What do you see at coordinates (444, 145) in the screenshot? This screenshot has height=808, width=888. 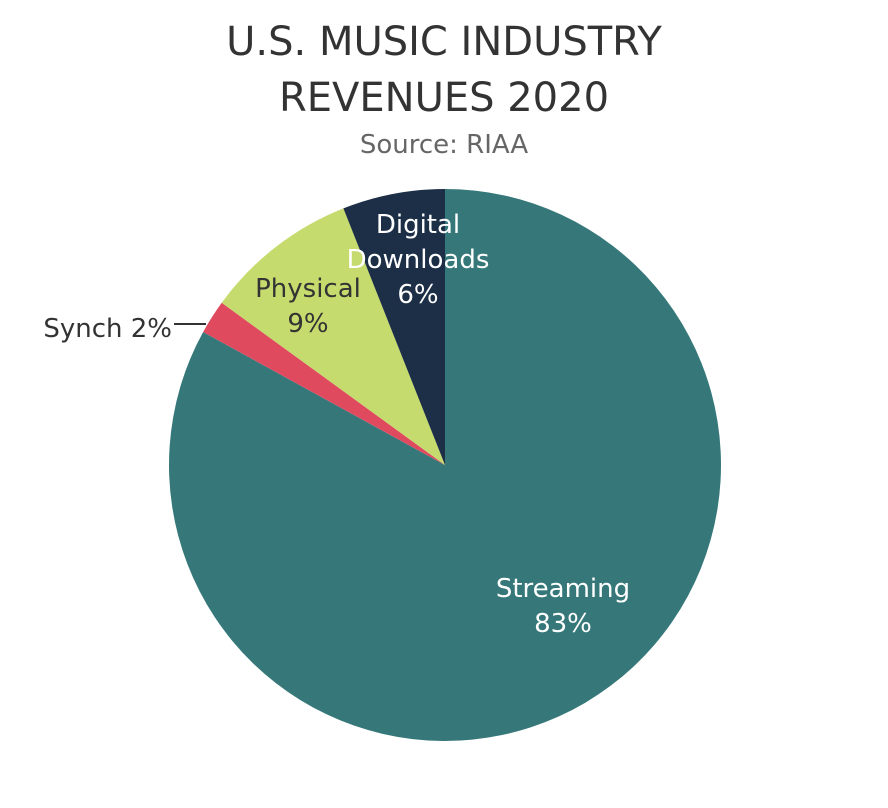 I see `chart-subtitle: Source: RIAA` at bounding box center [444, 145].